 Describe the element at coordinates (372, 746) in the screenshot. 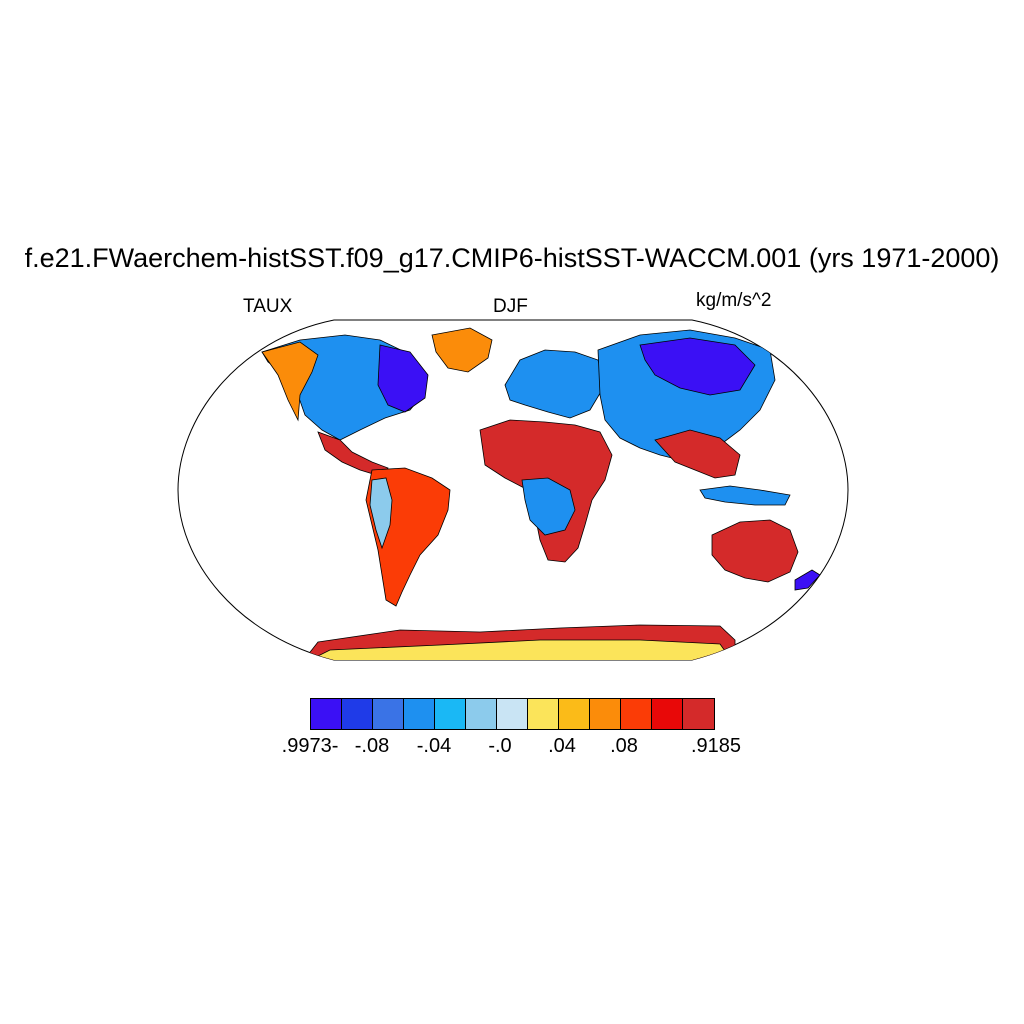

I see `colorbar-tick-label: -.08` at that location.